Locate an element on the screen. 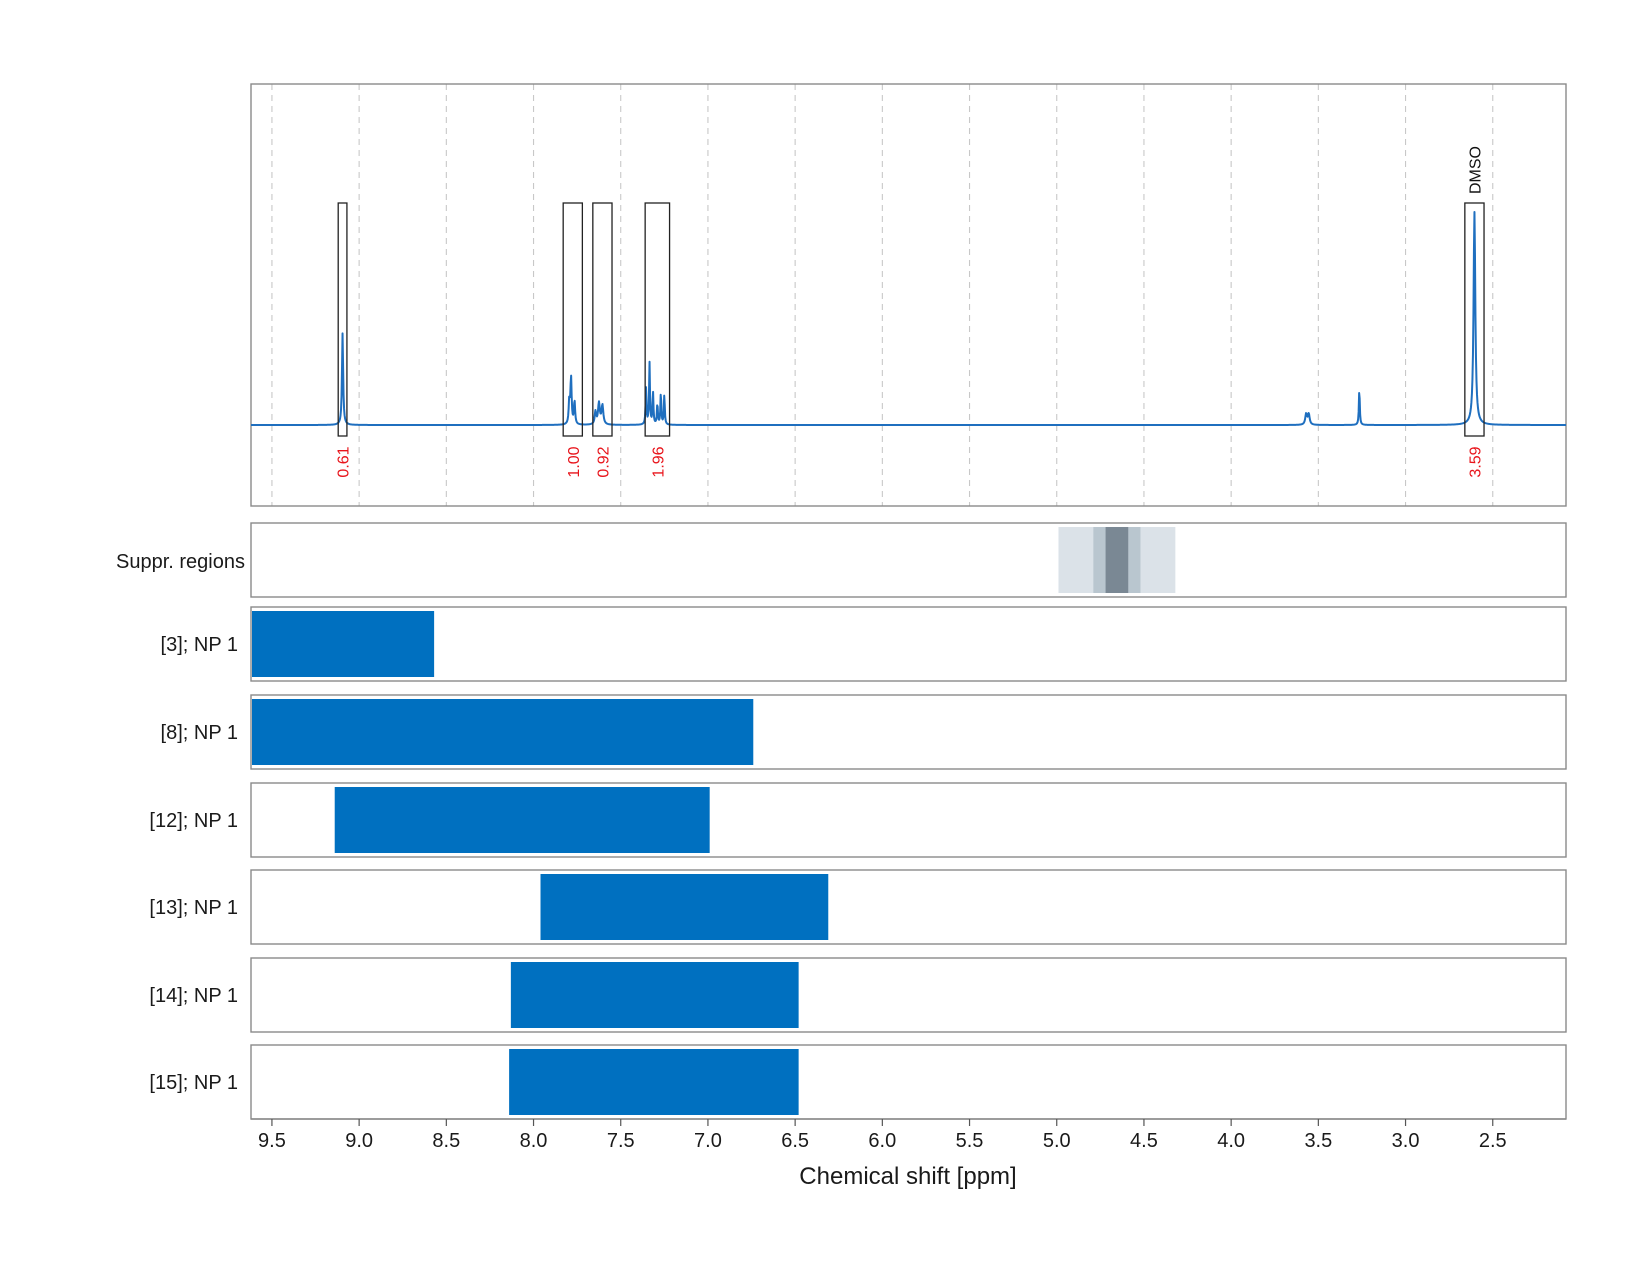  x-tick-label: 3.0 is located at coordinates (1406, 1141).